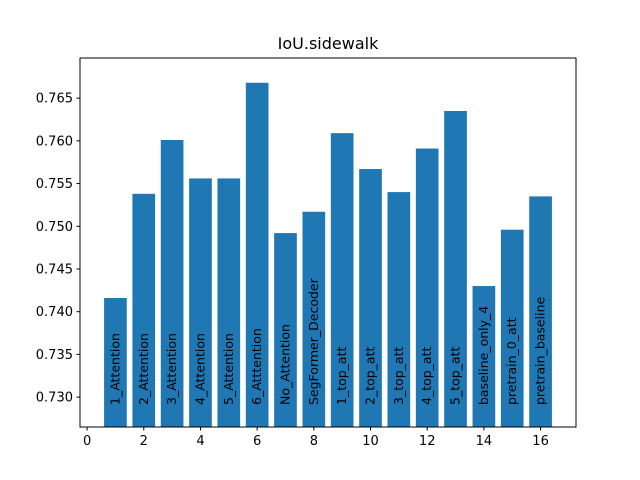 This screenshot has width=640, height=480. What do you see at coordinates (398, 376) in the screenshot?
I see `bar-label: 3_top_att` at bounding box center [398, 376].